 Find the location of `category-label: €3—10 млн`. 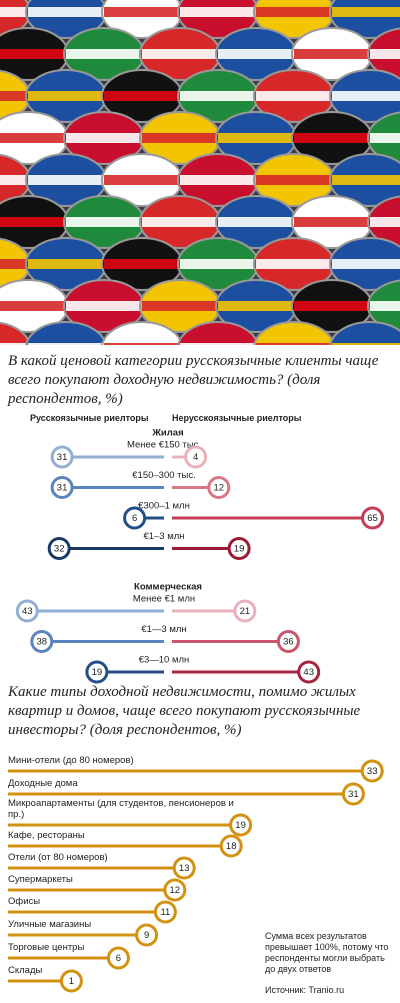

category-label: €3—10 млн is located at coordinates (164, 660).